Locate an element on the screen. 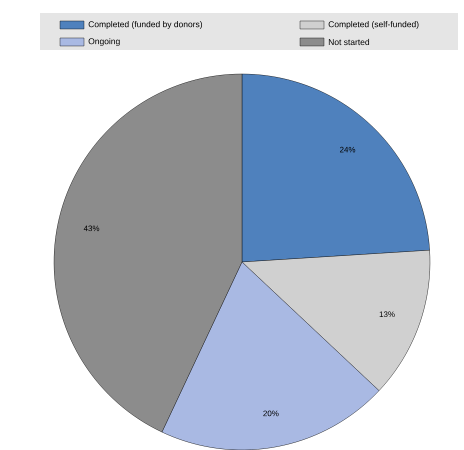 This screenshot has width=464, height=450. legend-label: Completed (self-funded) is located at coordinates (373, 25).